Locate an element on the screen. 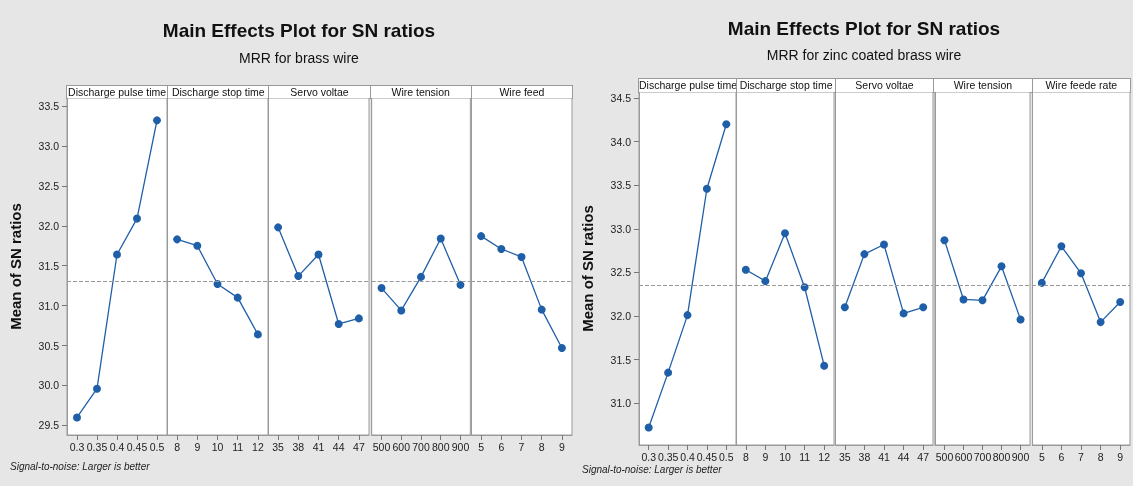  x-tick-label: 41 is located at coordinates (883, 456).